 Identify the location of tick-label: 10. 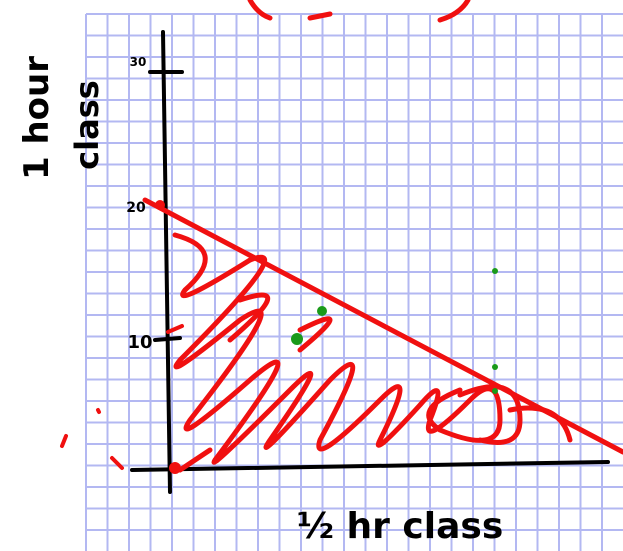
(139, 342).